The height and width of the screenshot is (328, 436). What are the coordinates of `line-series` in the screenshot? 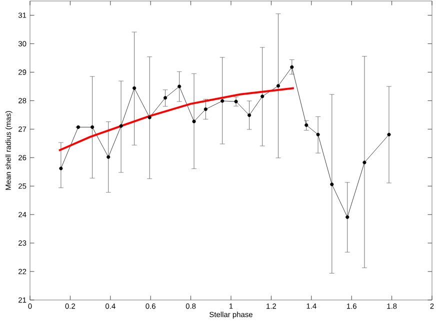 It's located at (176, 119).